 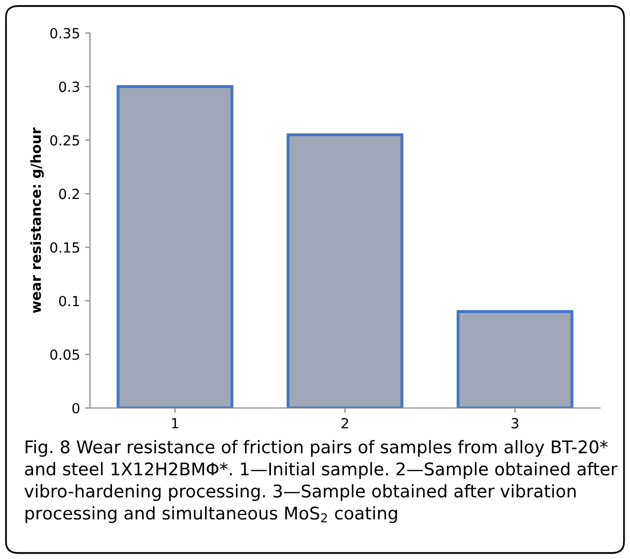 I want to click on y-tick-label: 0.1, so click(x=69, y=301).